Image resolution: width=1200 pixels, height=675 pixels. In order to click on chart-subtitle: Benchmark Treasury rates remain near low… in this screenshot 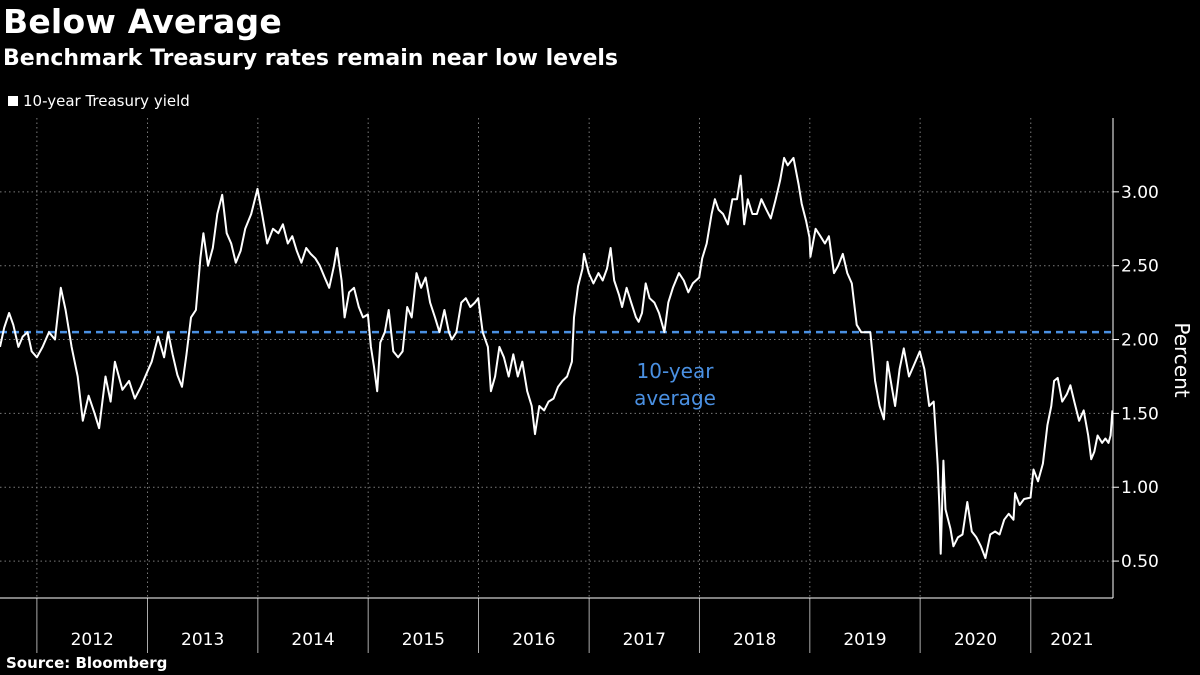, I will do `click(311, 58)`.